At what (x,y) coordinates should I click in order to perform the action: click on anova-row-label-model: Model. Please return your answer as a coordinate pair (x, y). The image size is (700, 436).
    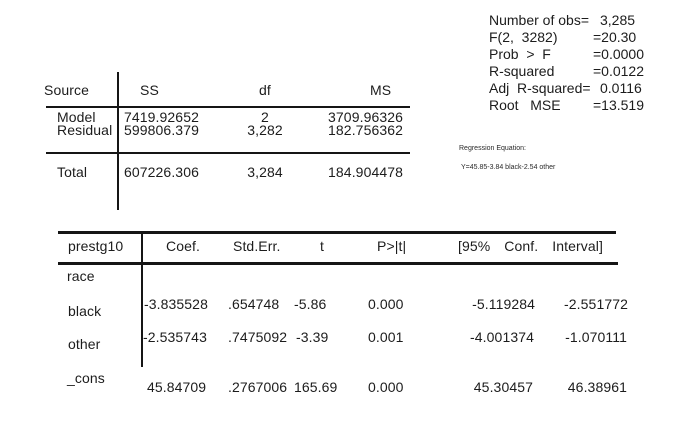
    Looking at the image, I should click on (76, 117).